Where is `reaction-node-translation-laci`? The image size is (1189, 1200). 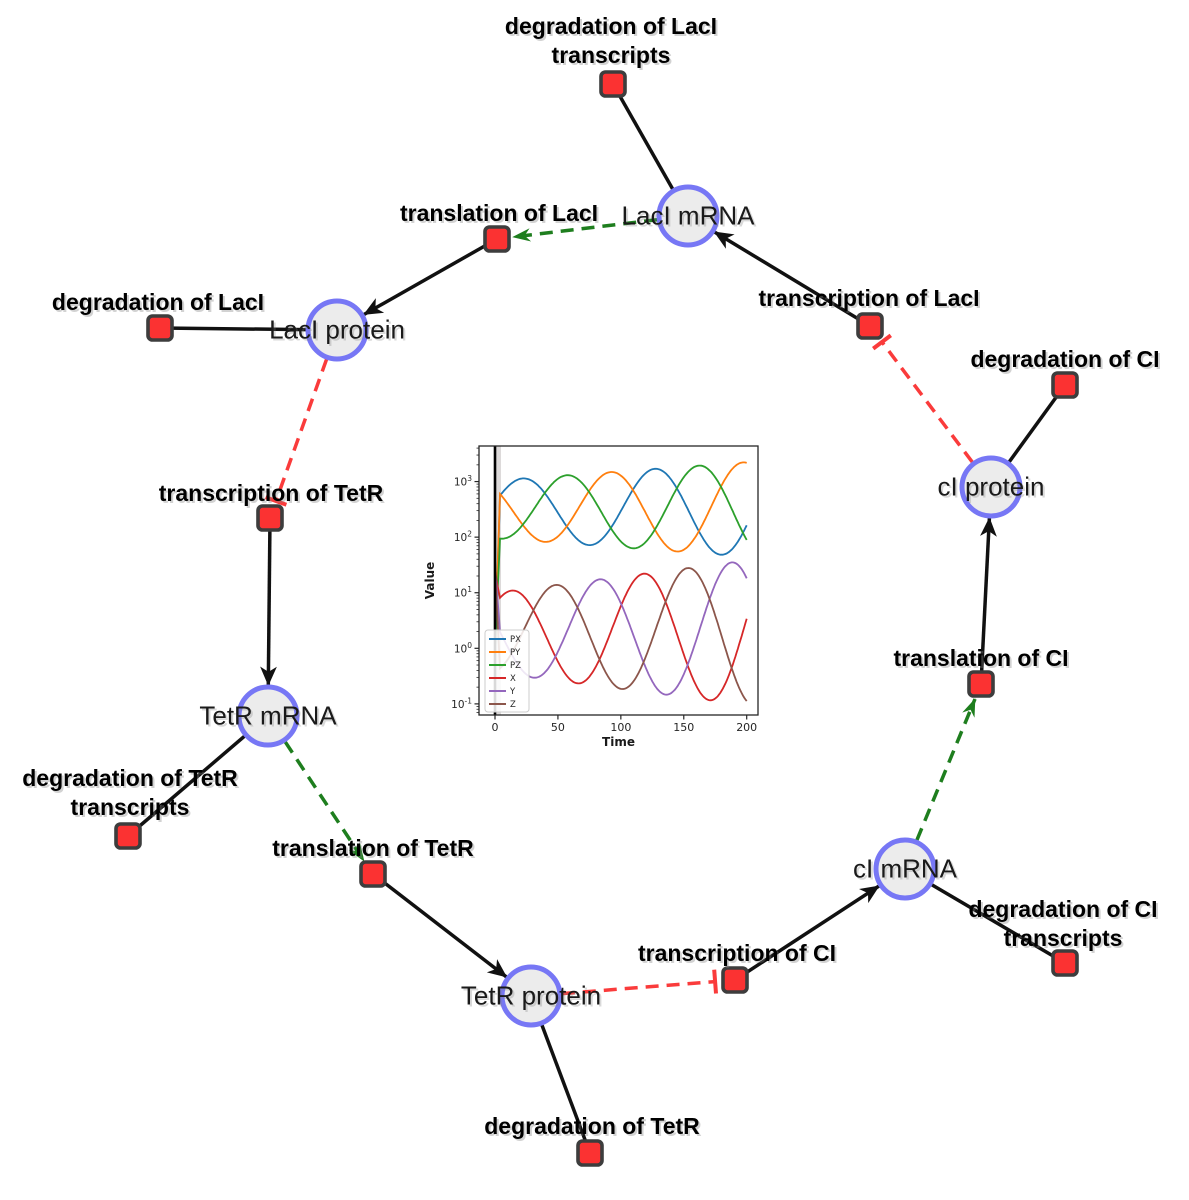 reaction-node-translation-laci is located at coordinates (497, 239).